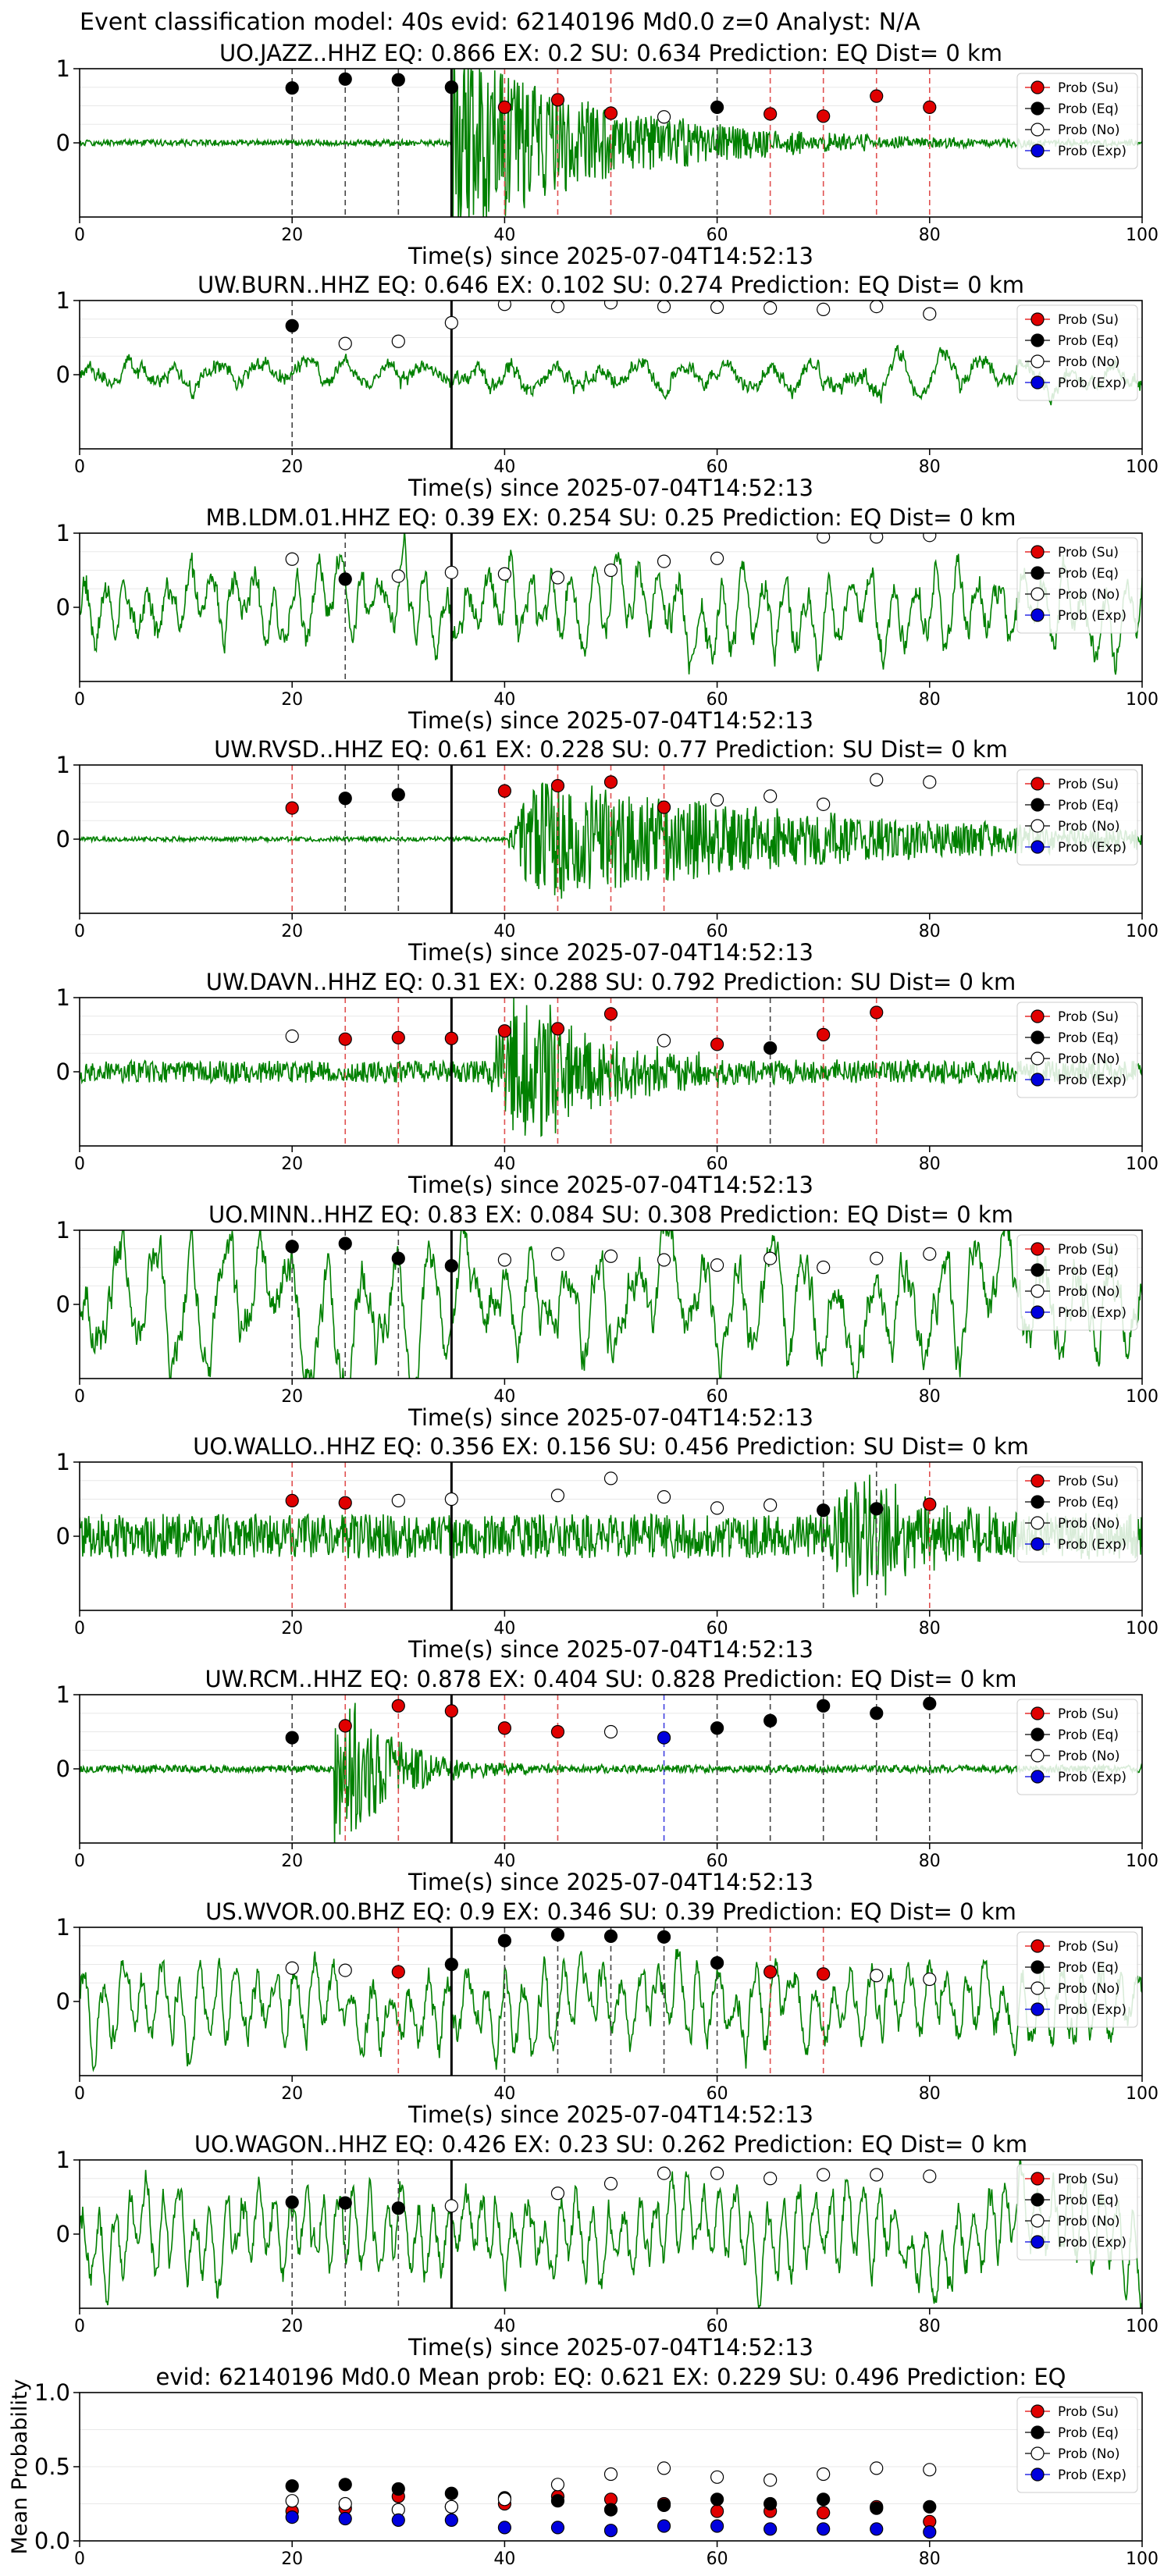  Describe the element at coordinates (504, 1164) in the screenshot. I see `x-tick-label: 40` at that location.